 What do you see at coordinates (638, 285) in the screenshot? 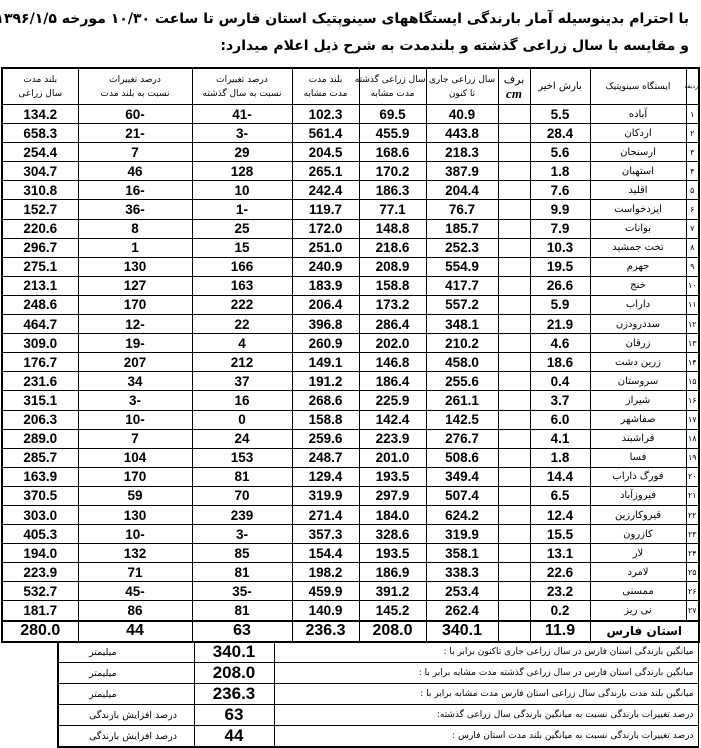
I see `station-name-cell: خنج` at bounding box center [638, 285].